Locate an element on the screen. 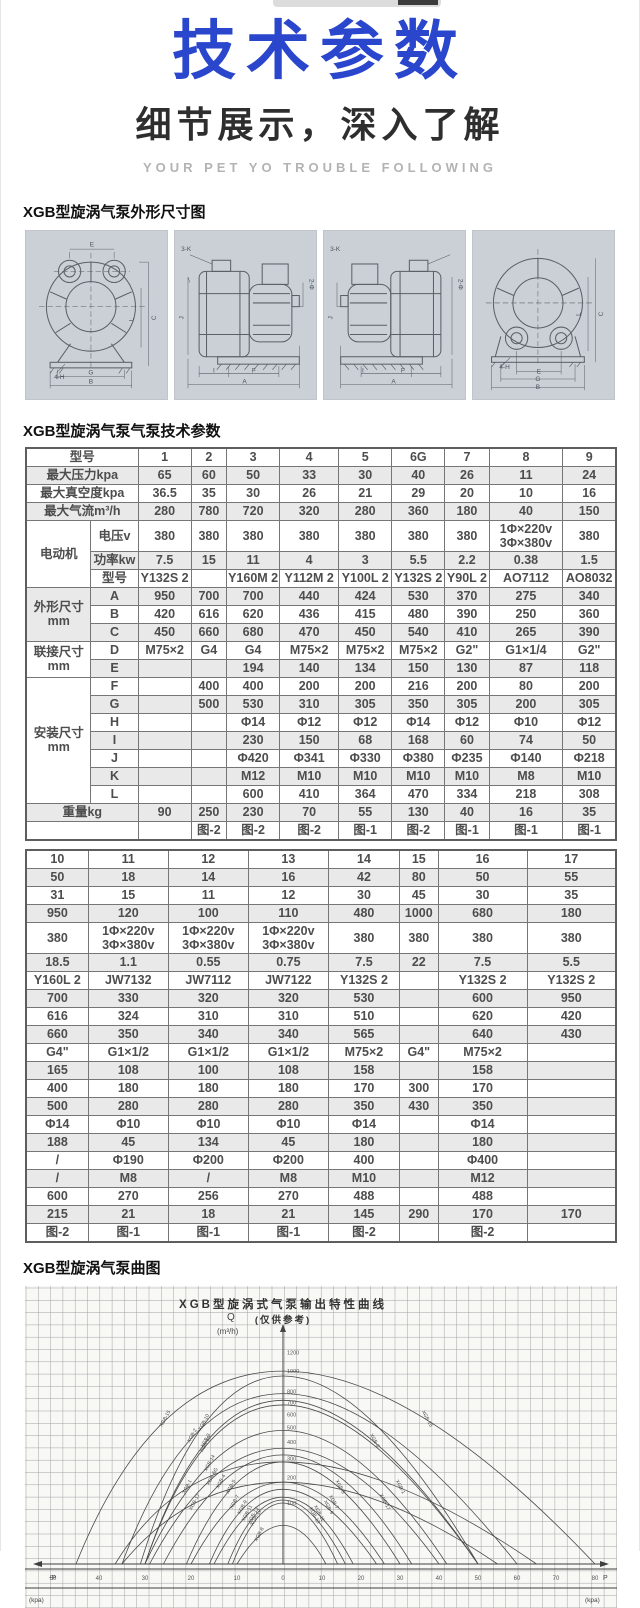 The height and width of the screenshot is (1608, 640). y-tick-label: 600 is located at coordinates (291, 1415).